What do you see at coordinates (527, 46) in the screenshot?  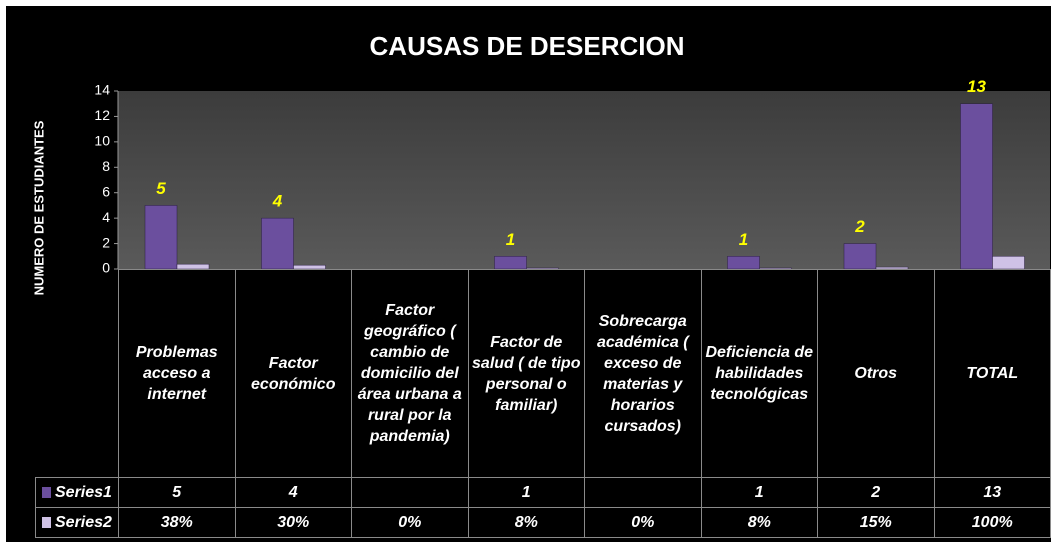 I see `chart-title: CAUSAS DE DESERCION` at bounding box center [527, 46].